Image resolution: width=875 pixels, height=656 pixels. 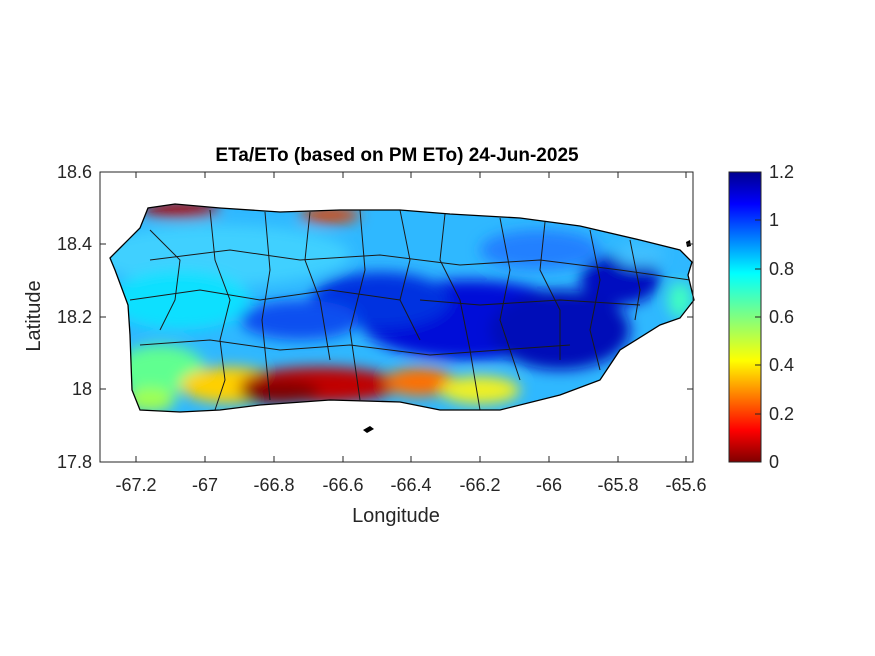 I want to click on colorbar-tick-label: 0.2, so click(x=781, y=414).